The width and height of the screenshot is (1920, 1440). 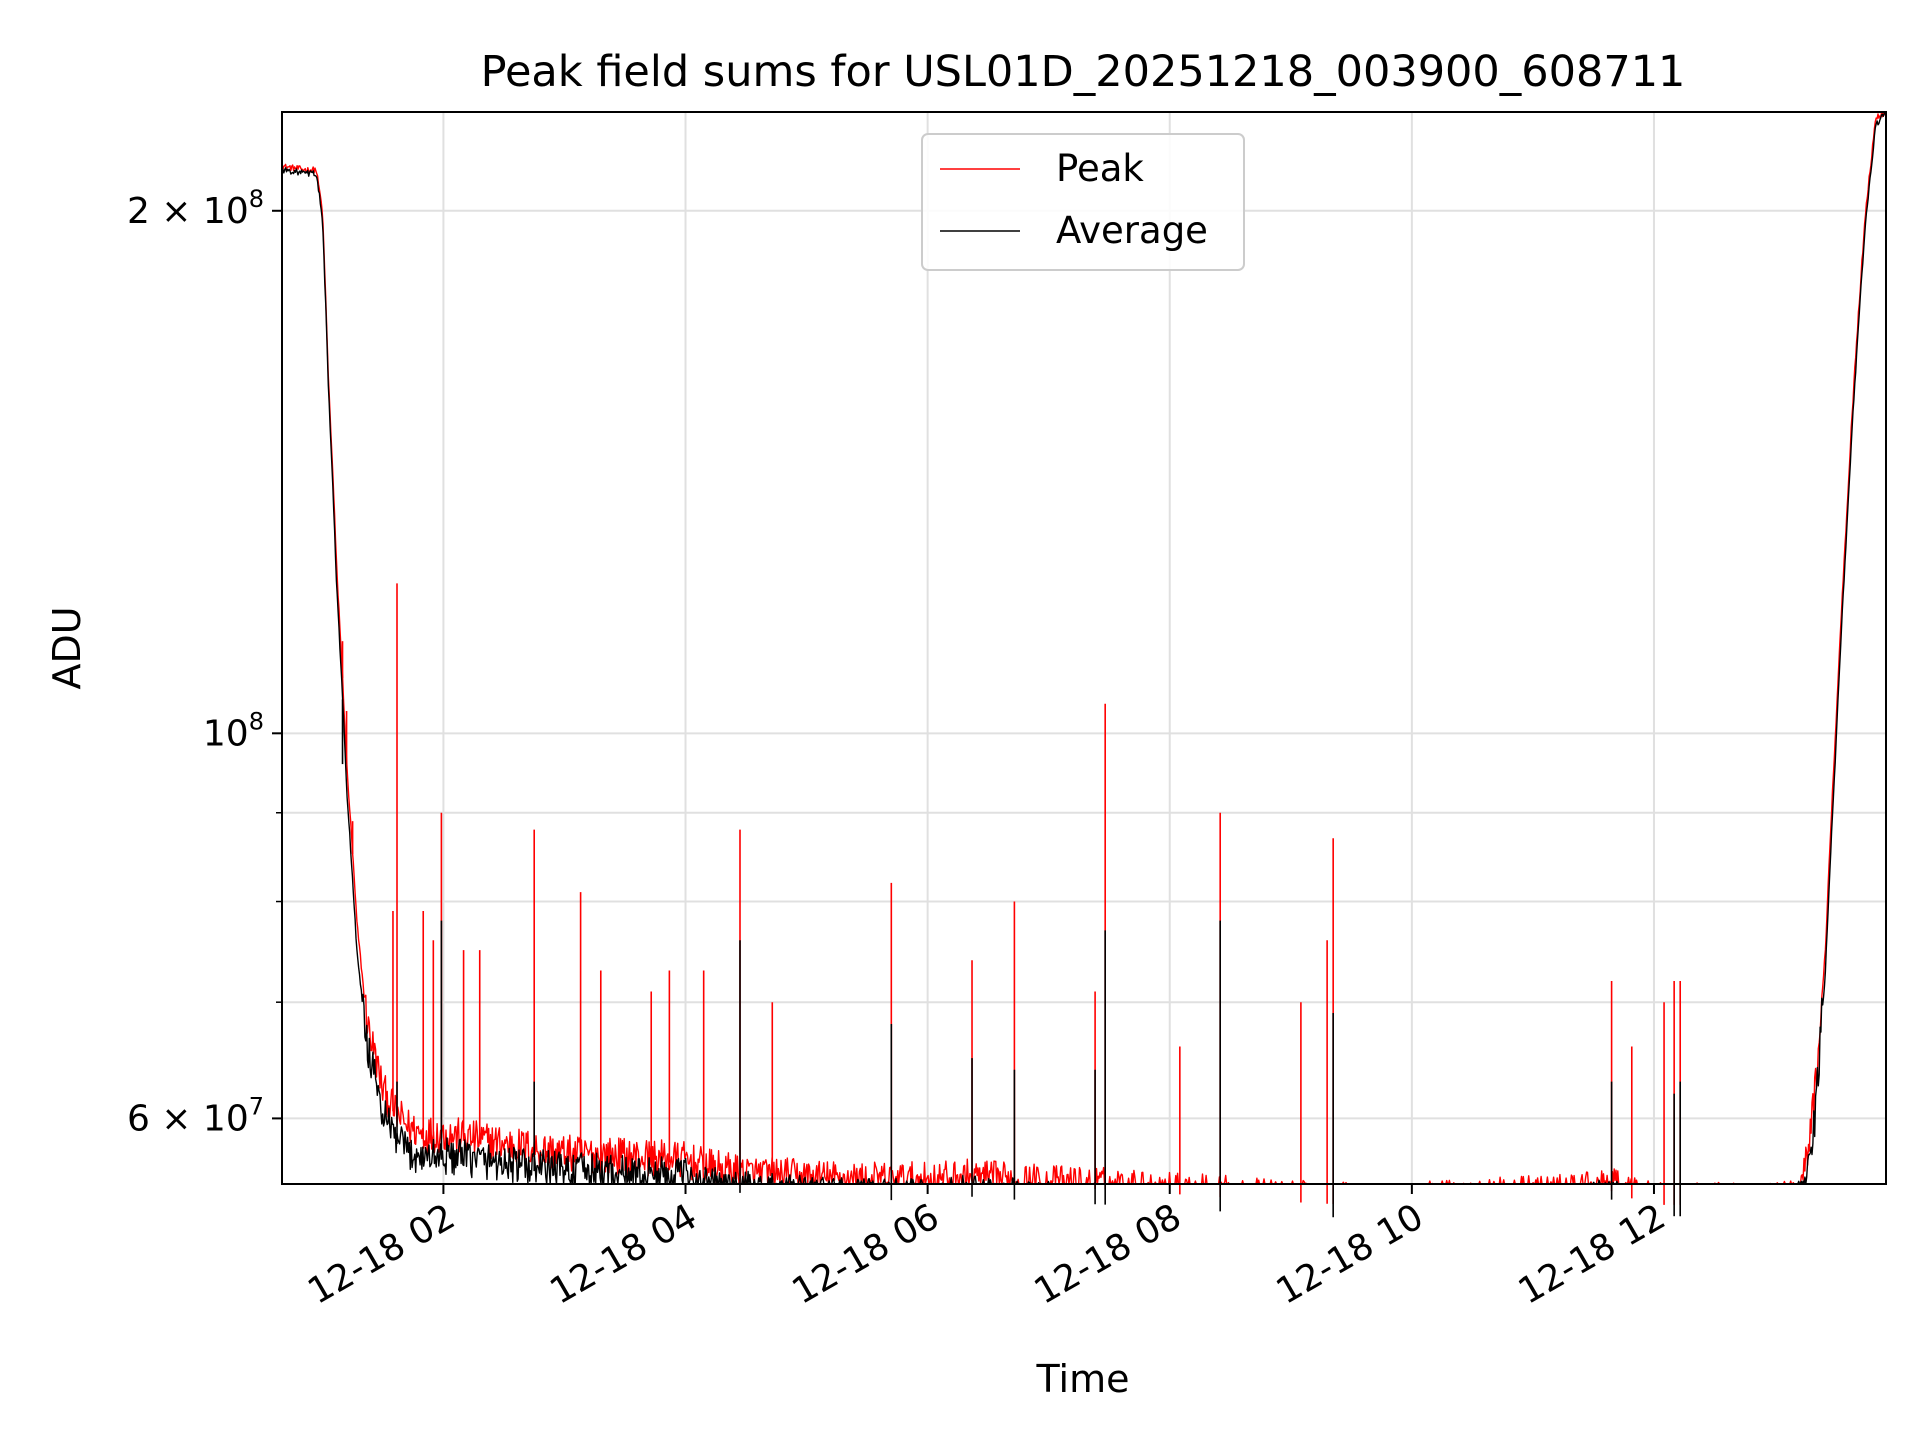 What do you see at coordinates (195, 208) in the screenshot?
I see `y-tick-label: 2 × 108` at bounding box center [195, 208].